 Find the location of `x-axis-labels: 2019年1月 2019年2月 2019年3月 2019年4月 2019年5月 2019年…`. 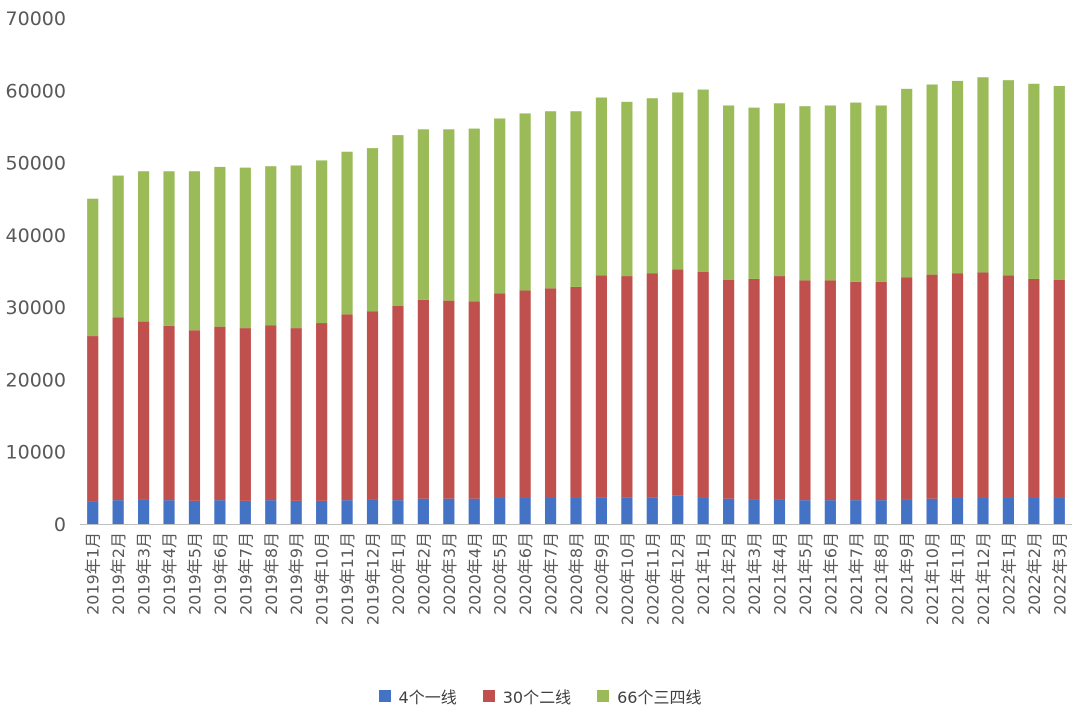

x-axis-labels: 2019年1月 2019年2月 2019年3月 2019年4月 2019年5月 2019年… is located at coordinates (577, 578).